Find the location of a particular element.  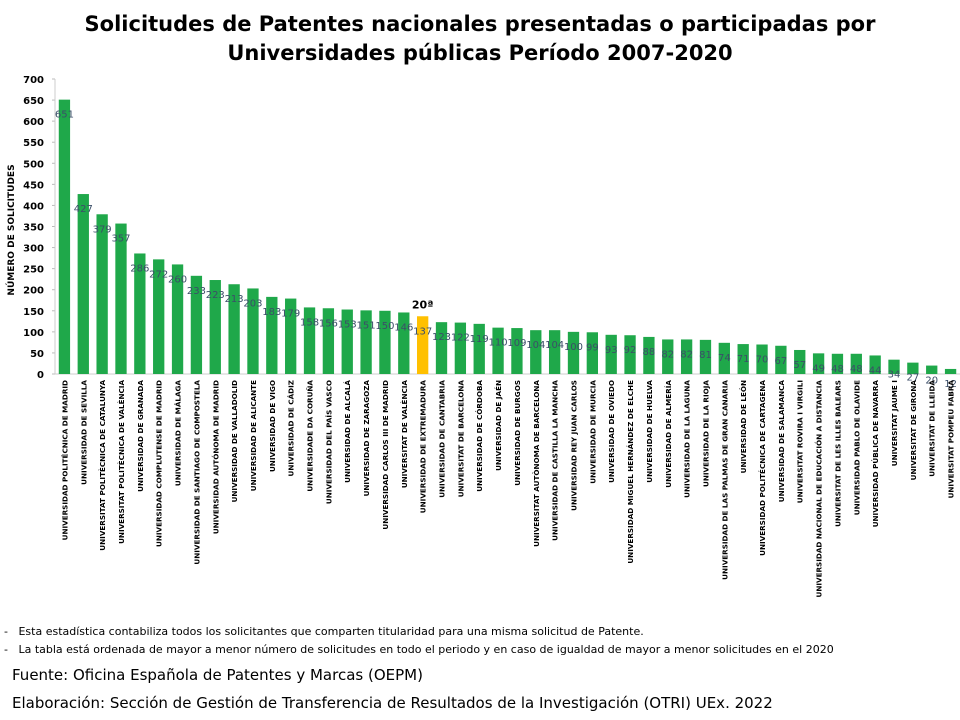

x-tick-label: UNIVERSIDAD DE LEÓN is located at coordinates (743, 426).